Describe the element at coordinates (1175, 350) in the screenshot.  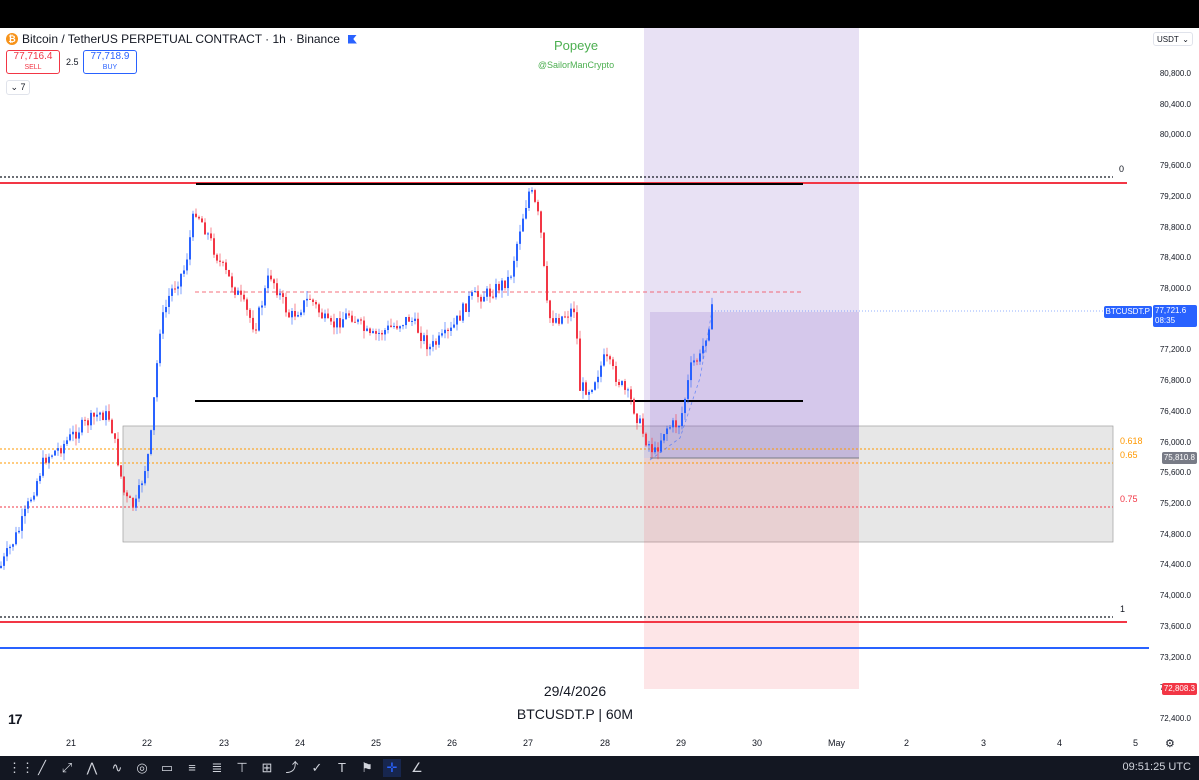
I see `price-label: 77,200.0` at that location.